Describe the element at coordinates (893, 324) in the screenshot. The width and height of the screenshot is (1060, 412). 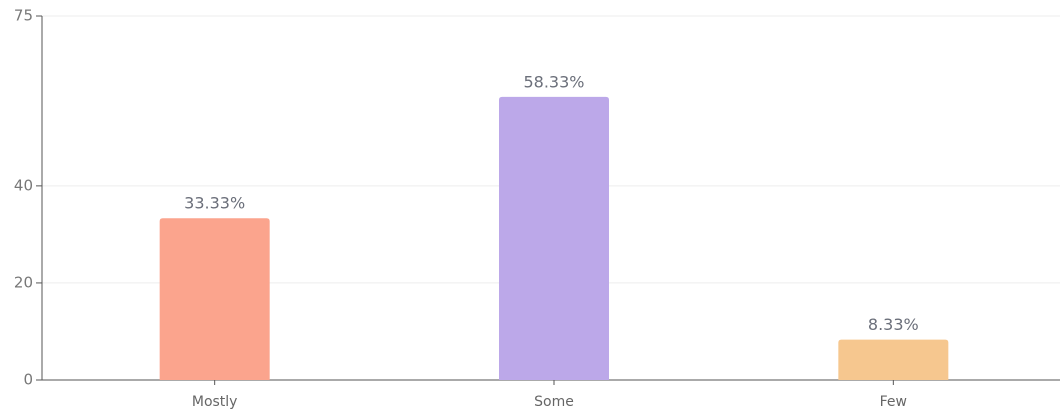
I see `value-label: 8.33%` at that location.